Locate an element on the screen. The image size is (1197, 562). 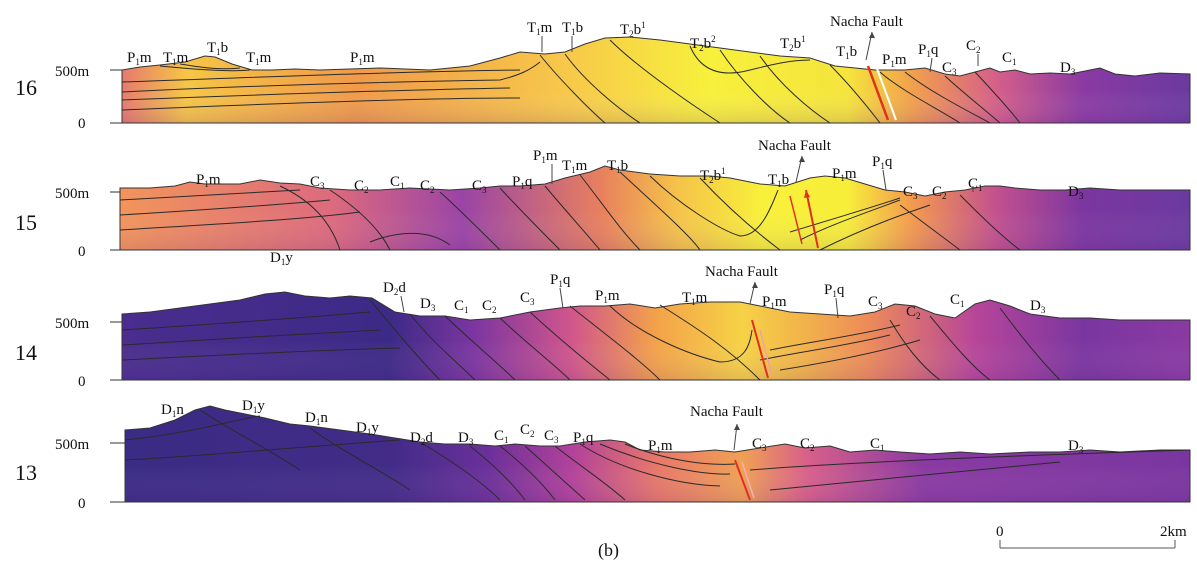
profile-number-15: 15 is located at coordinates (26, 222).